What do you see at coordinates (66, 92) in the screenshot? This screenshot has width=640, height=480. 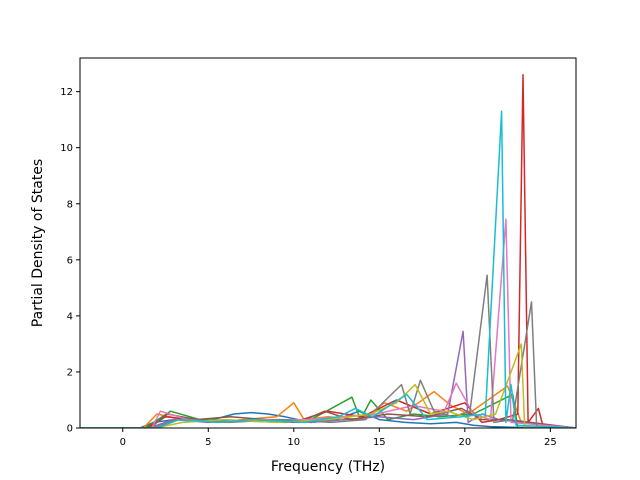 I see `y-tick-label: 12` at bounding box center [66, 92].